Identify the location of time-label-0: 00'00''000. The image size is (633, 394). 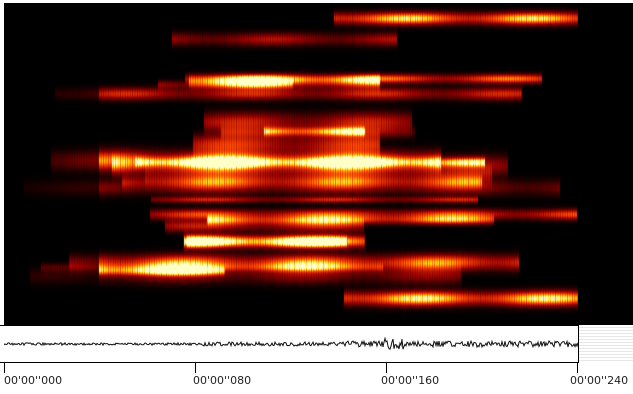
(33, 380).